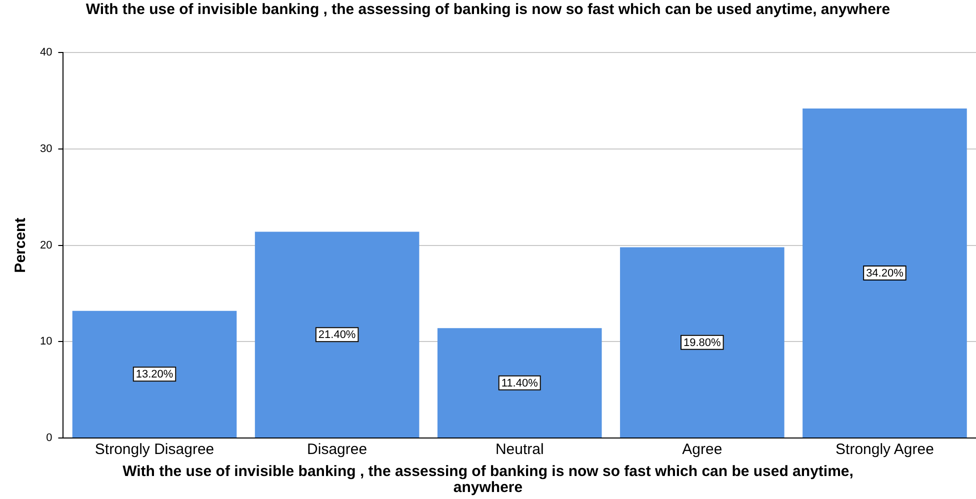 The height and width of the screenshot is (499, 976). I want to click on y-axis-title: Percent, so click(21, 245).